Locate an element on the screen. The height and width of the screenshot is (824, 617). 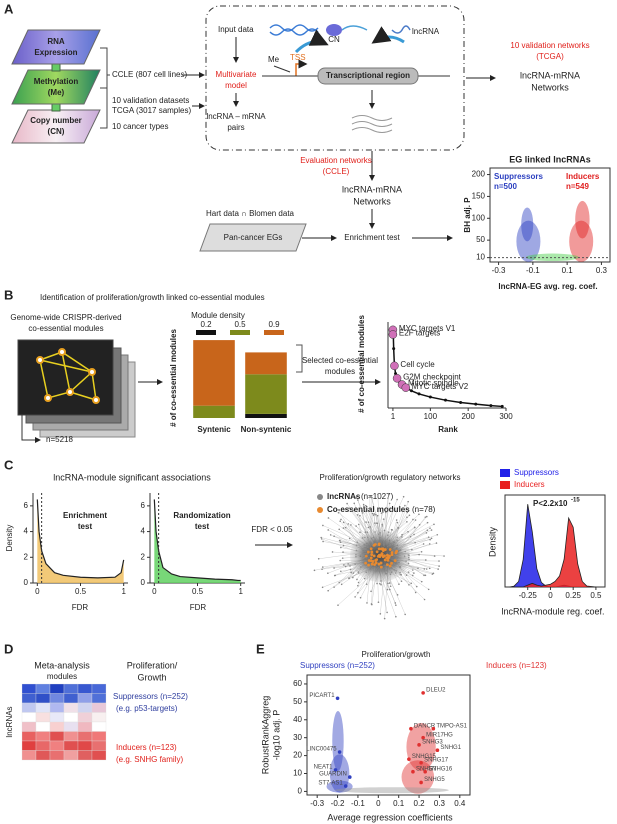
source-text: 10 cancer types is located at coordinates (140, 126).